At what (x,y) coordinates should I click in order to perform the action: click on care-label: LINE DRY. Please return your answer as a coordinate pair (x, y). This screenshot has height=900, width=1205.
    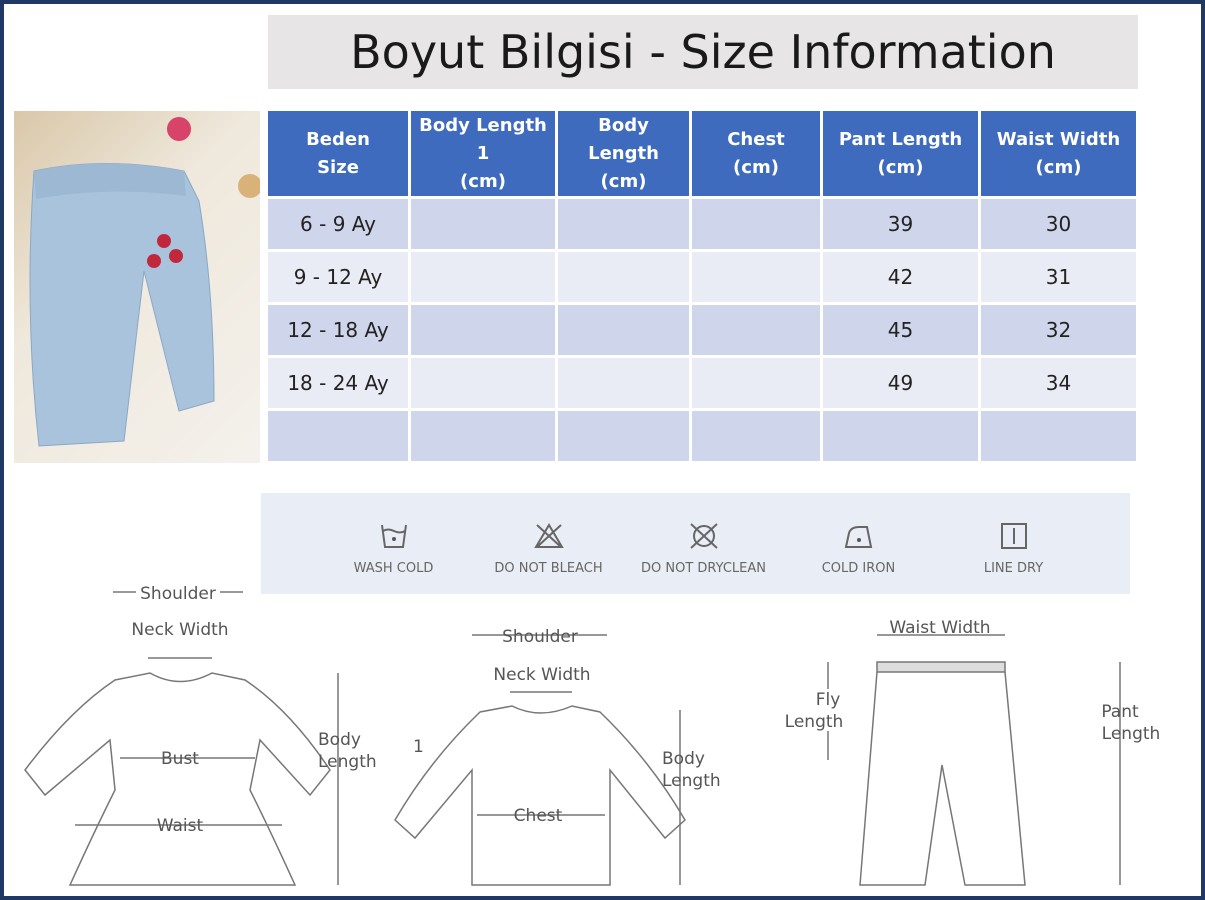
    Looking at the image, I should click on (1013, 568).